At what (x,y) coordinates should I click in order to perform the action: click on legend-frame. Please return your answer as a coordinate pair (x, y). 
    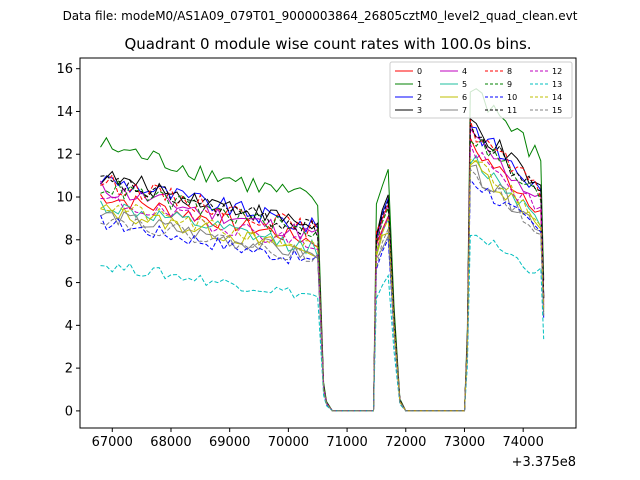
    Looking at the image, I should click on (481, 90).